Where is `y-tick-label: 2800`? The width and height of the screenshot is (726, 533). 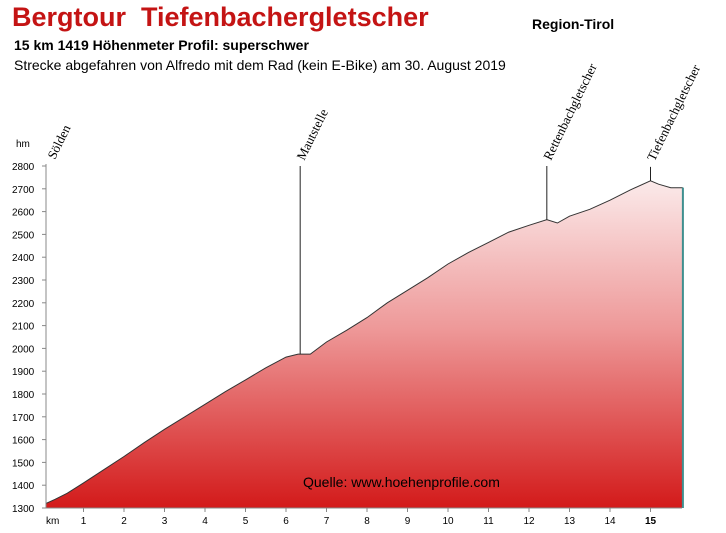
y-tick-label: 2800 is located at coordinates (23, 167).